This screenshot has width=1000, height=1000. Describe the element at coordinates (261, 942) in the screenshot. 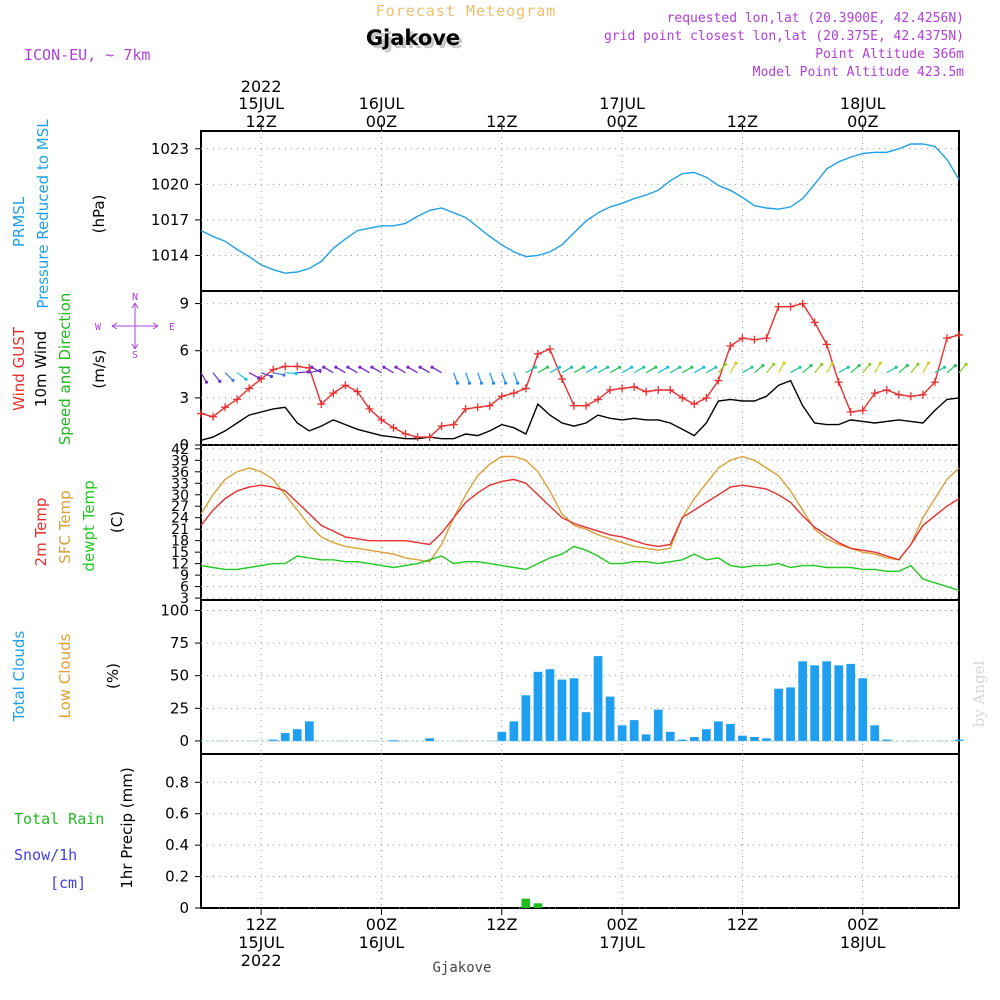

I see `bottom-axis-date: 15JUL` at that location.